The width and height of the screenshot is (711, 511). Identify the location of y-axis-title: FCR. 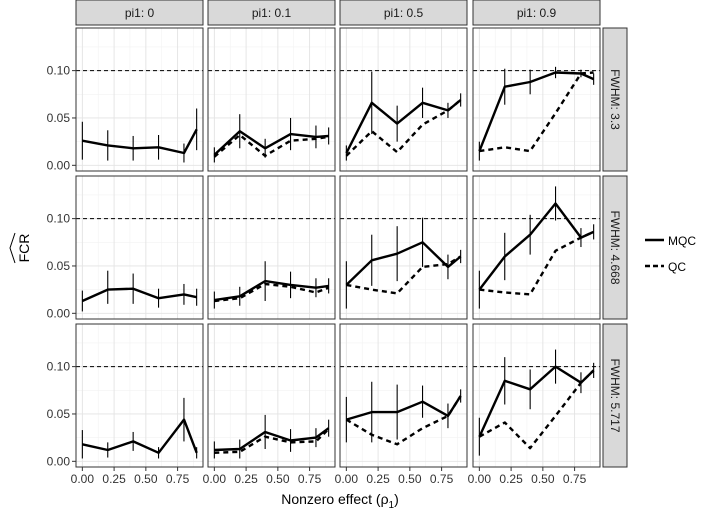
(24, 248).